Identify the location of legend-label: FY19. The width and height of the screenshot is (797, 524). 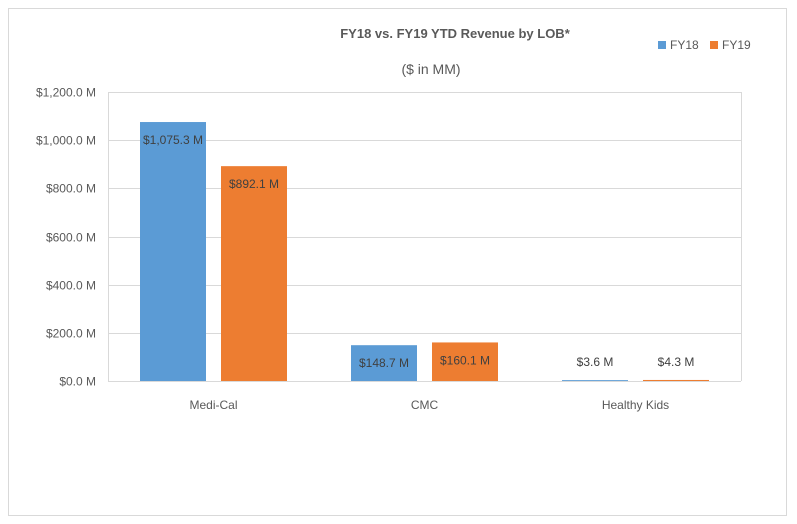
(736, 45).